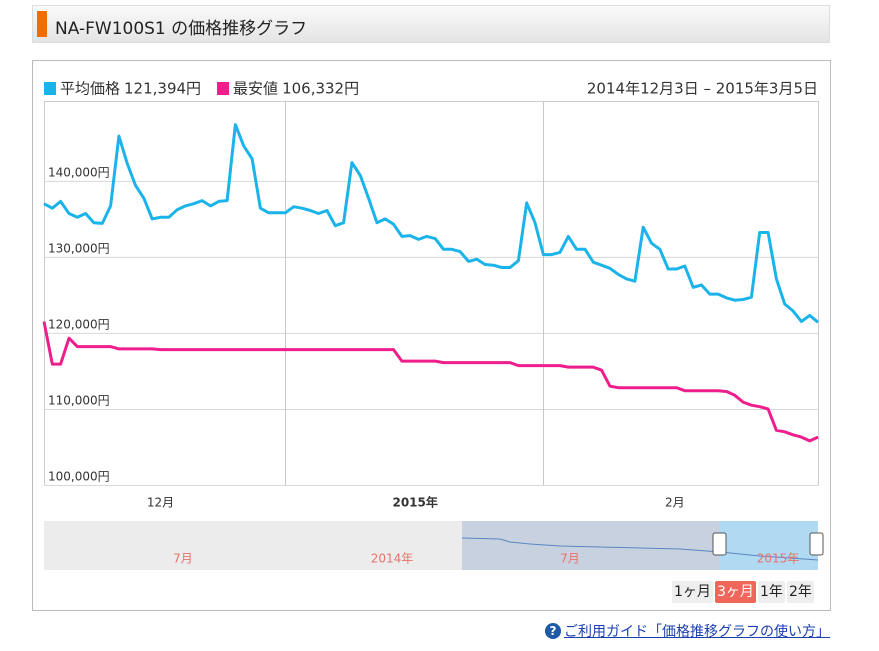  What do you see at coordinates (79, 477) in the screenshot?
I see `y-tick-label: 100,000円` at bounding box center [79, 477].